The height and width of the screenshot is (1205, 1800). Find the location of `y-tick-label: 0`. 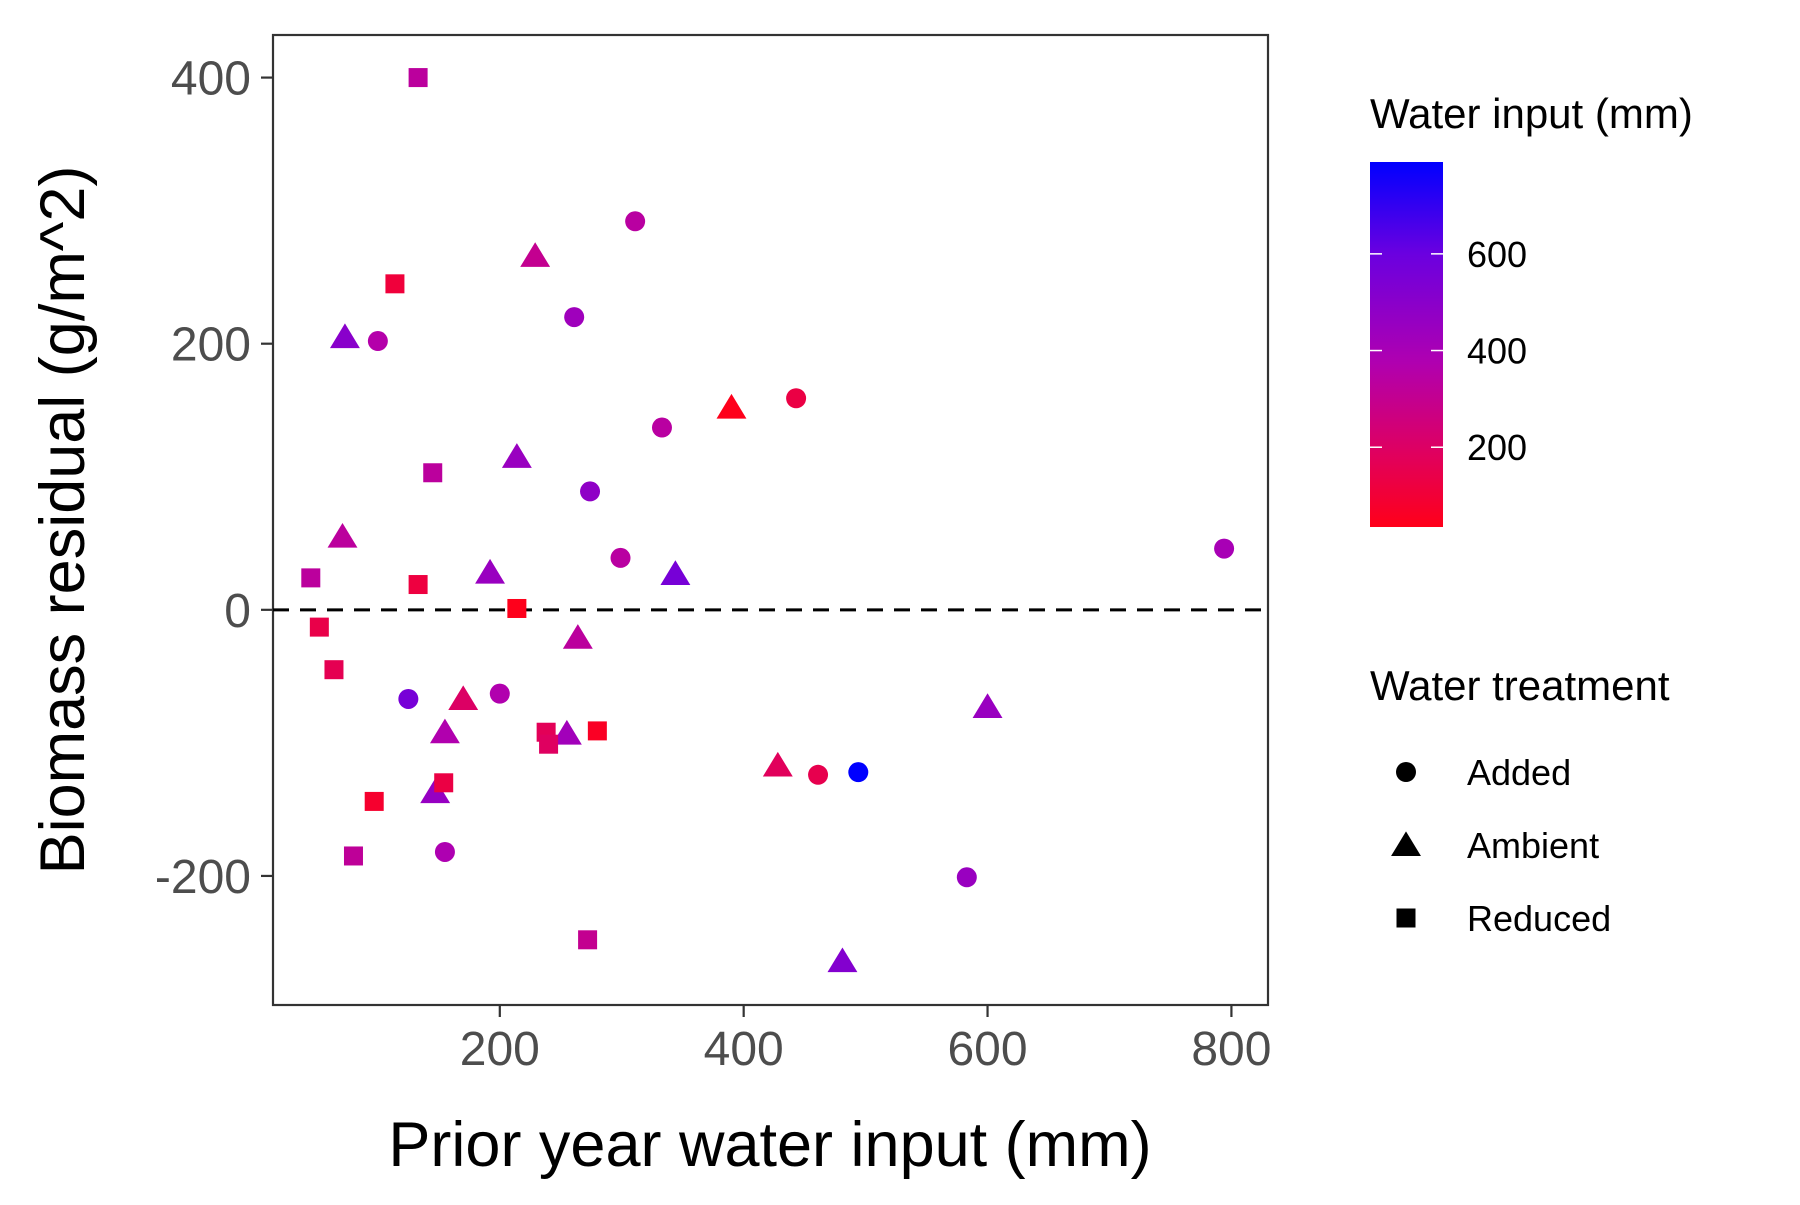

y-tick-label: 0 is located at coordinates (237, 611).